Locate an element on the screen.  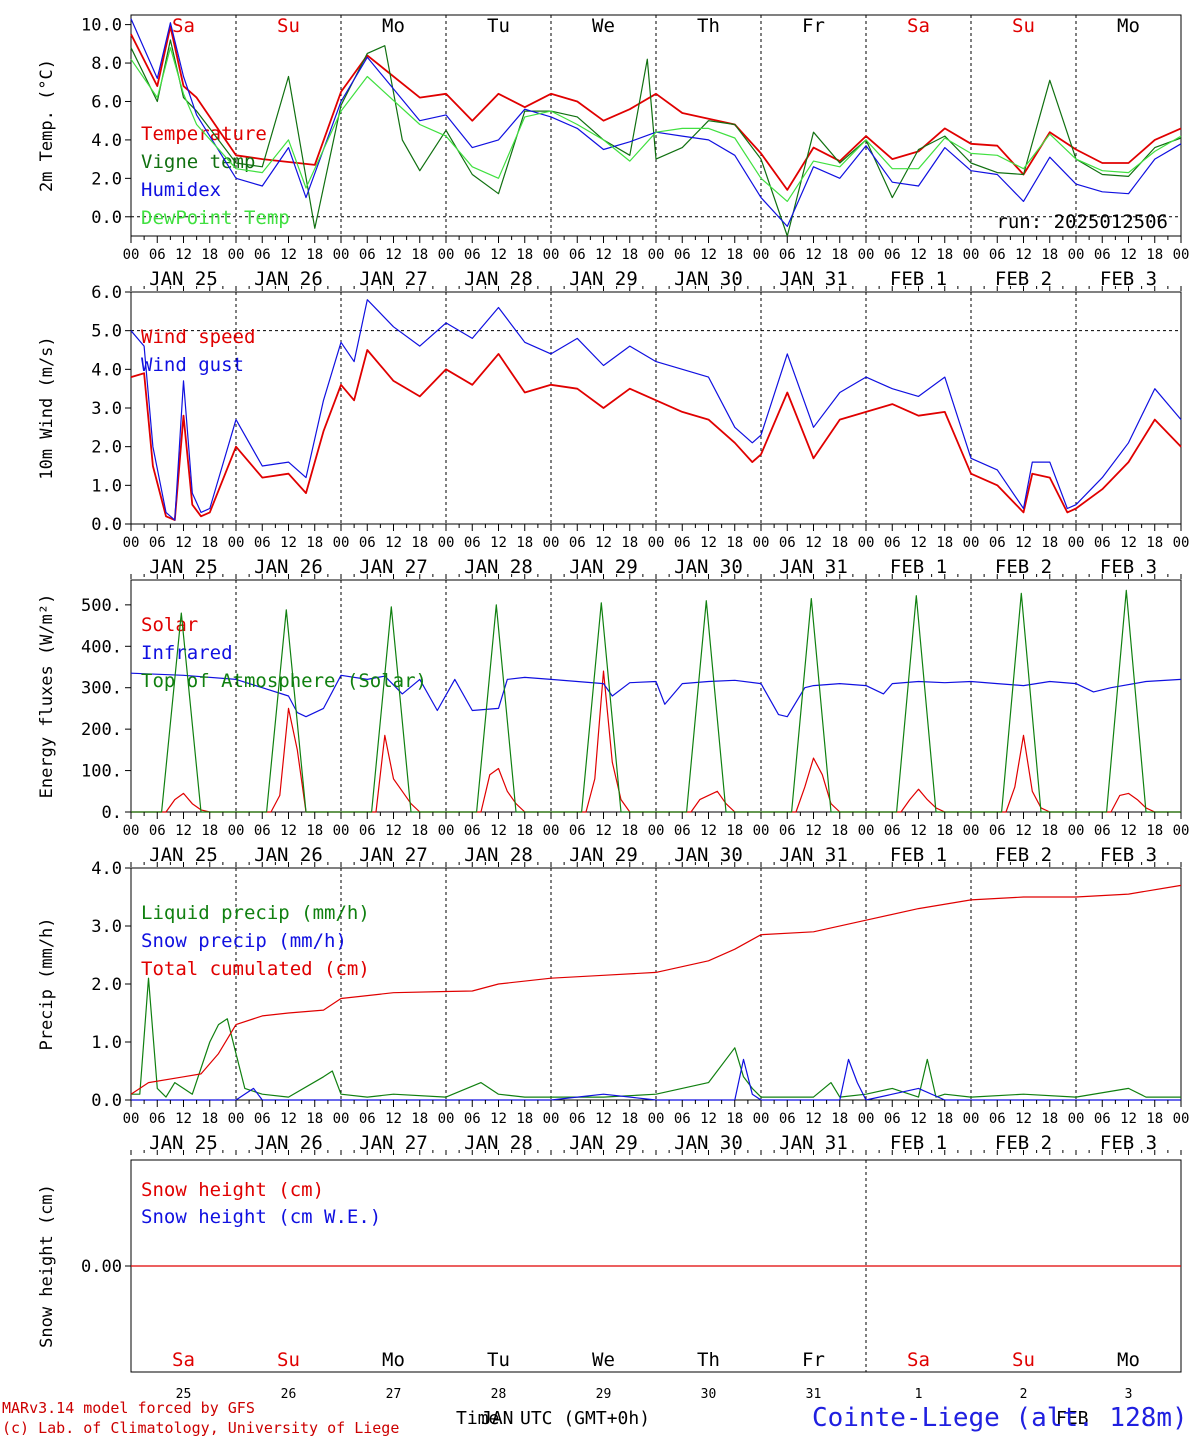
station-title: Cointe-Liege (alt. 128m) is located at coordinates (1000, 1418).